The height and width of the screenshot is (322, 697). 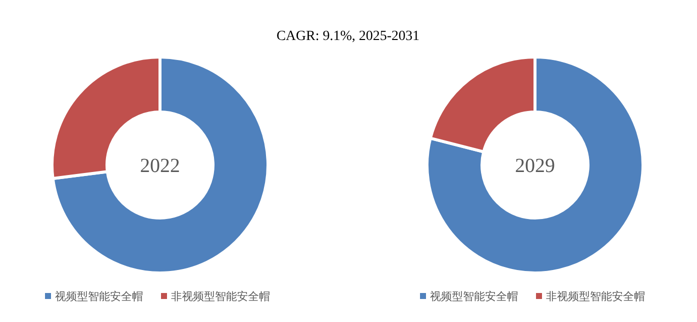 I want to click on text: CAGR: 9.1%, 2025-2031, so click(x=348, y=36).